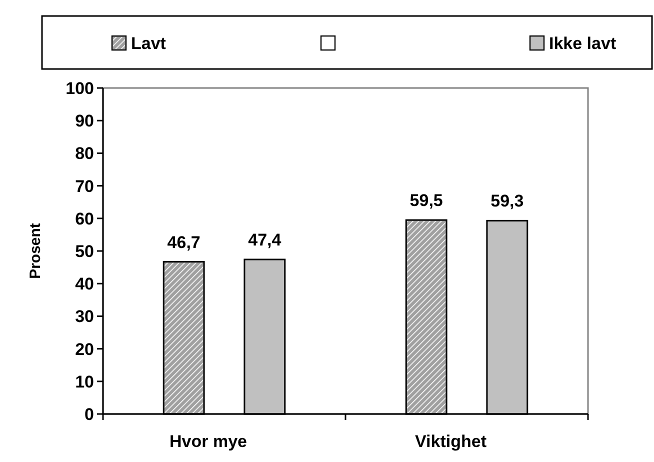 The image size is (654, 462). I want to click on y-tick-label: 70, so click(84, 186).